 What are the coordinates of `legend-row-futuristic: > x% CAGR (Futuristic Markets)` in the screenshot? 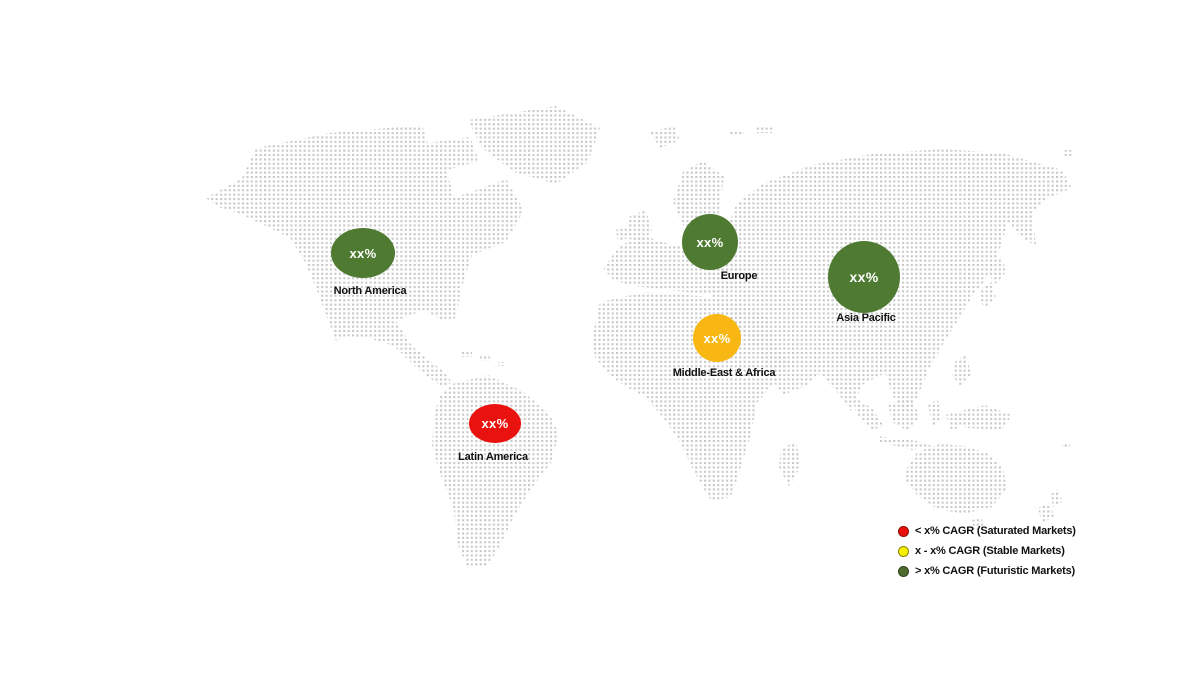 It's located at (987, 571).